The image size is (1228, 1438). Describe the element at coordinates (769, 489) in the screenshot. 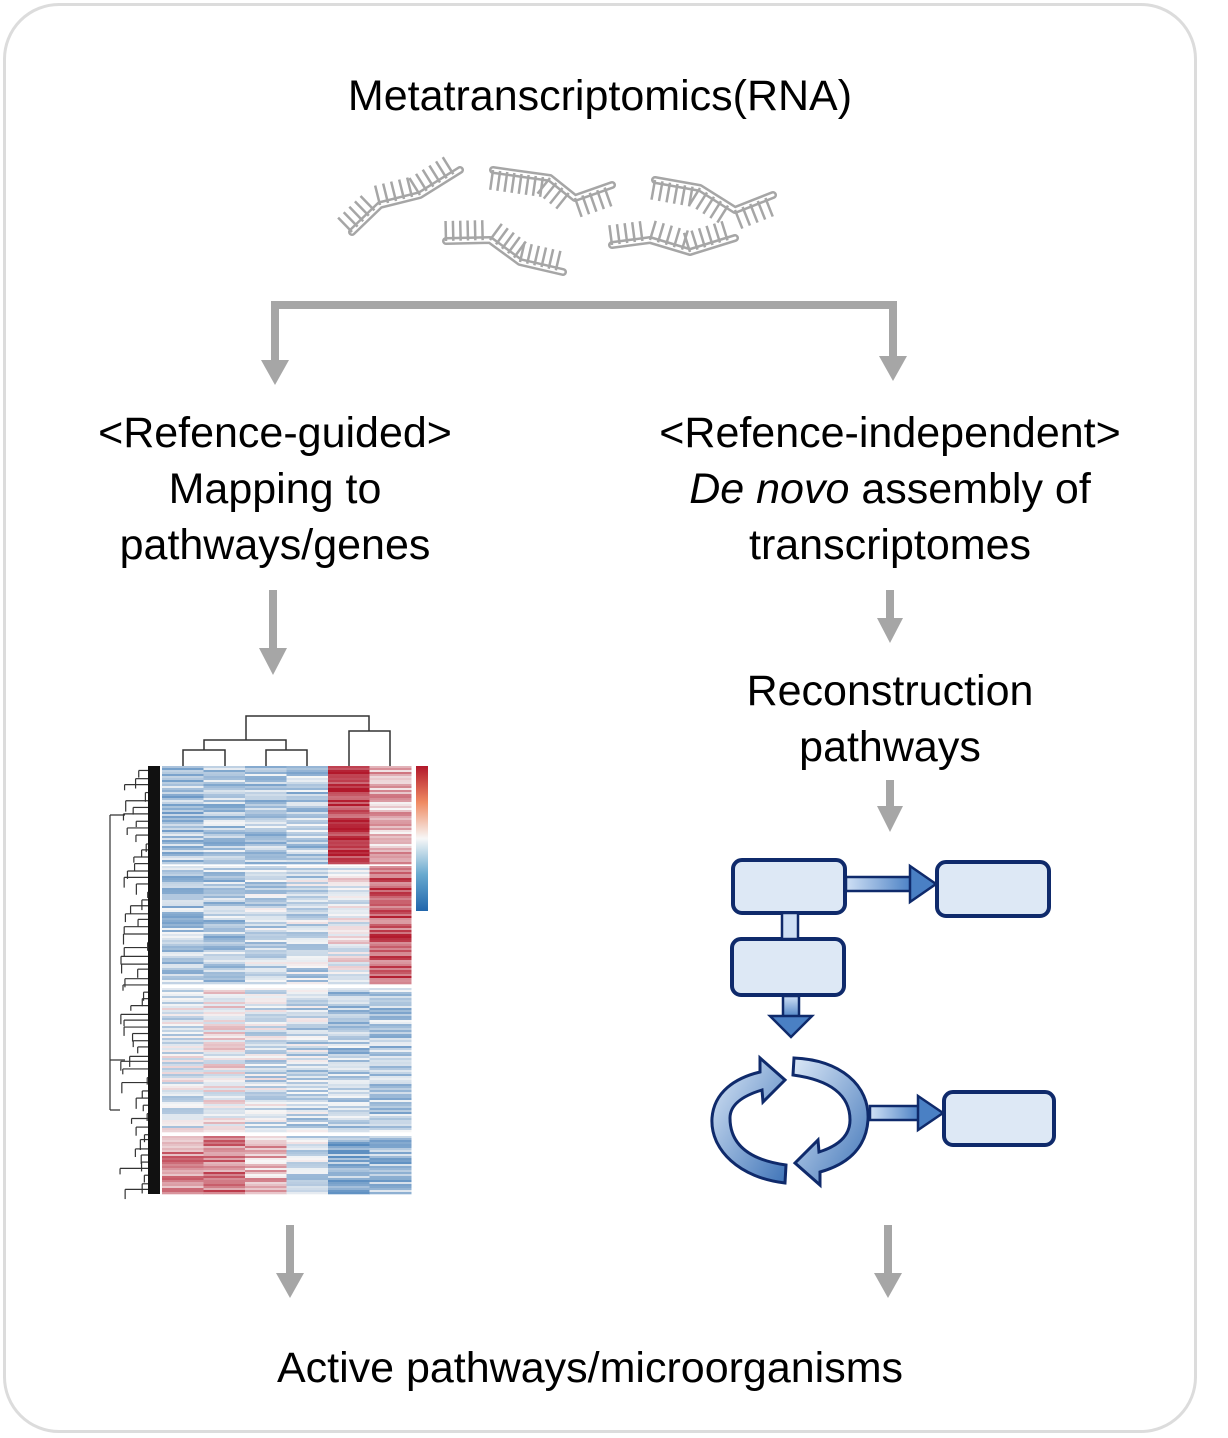

I see `italic-term: De novo` at that location.